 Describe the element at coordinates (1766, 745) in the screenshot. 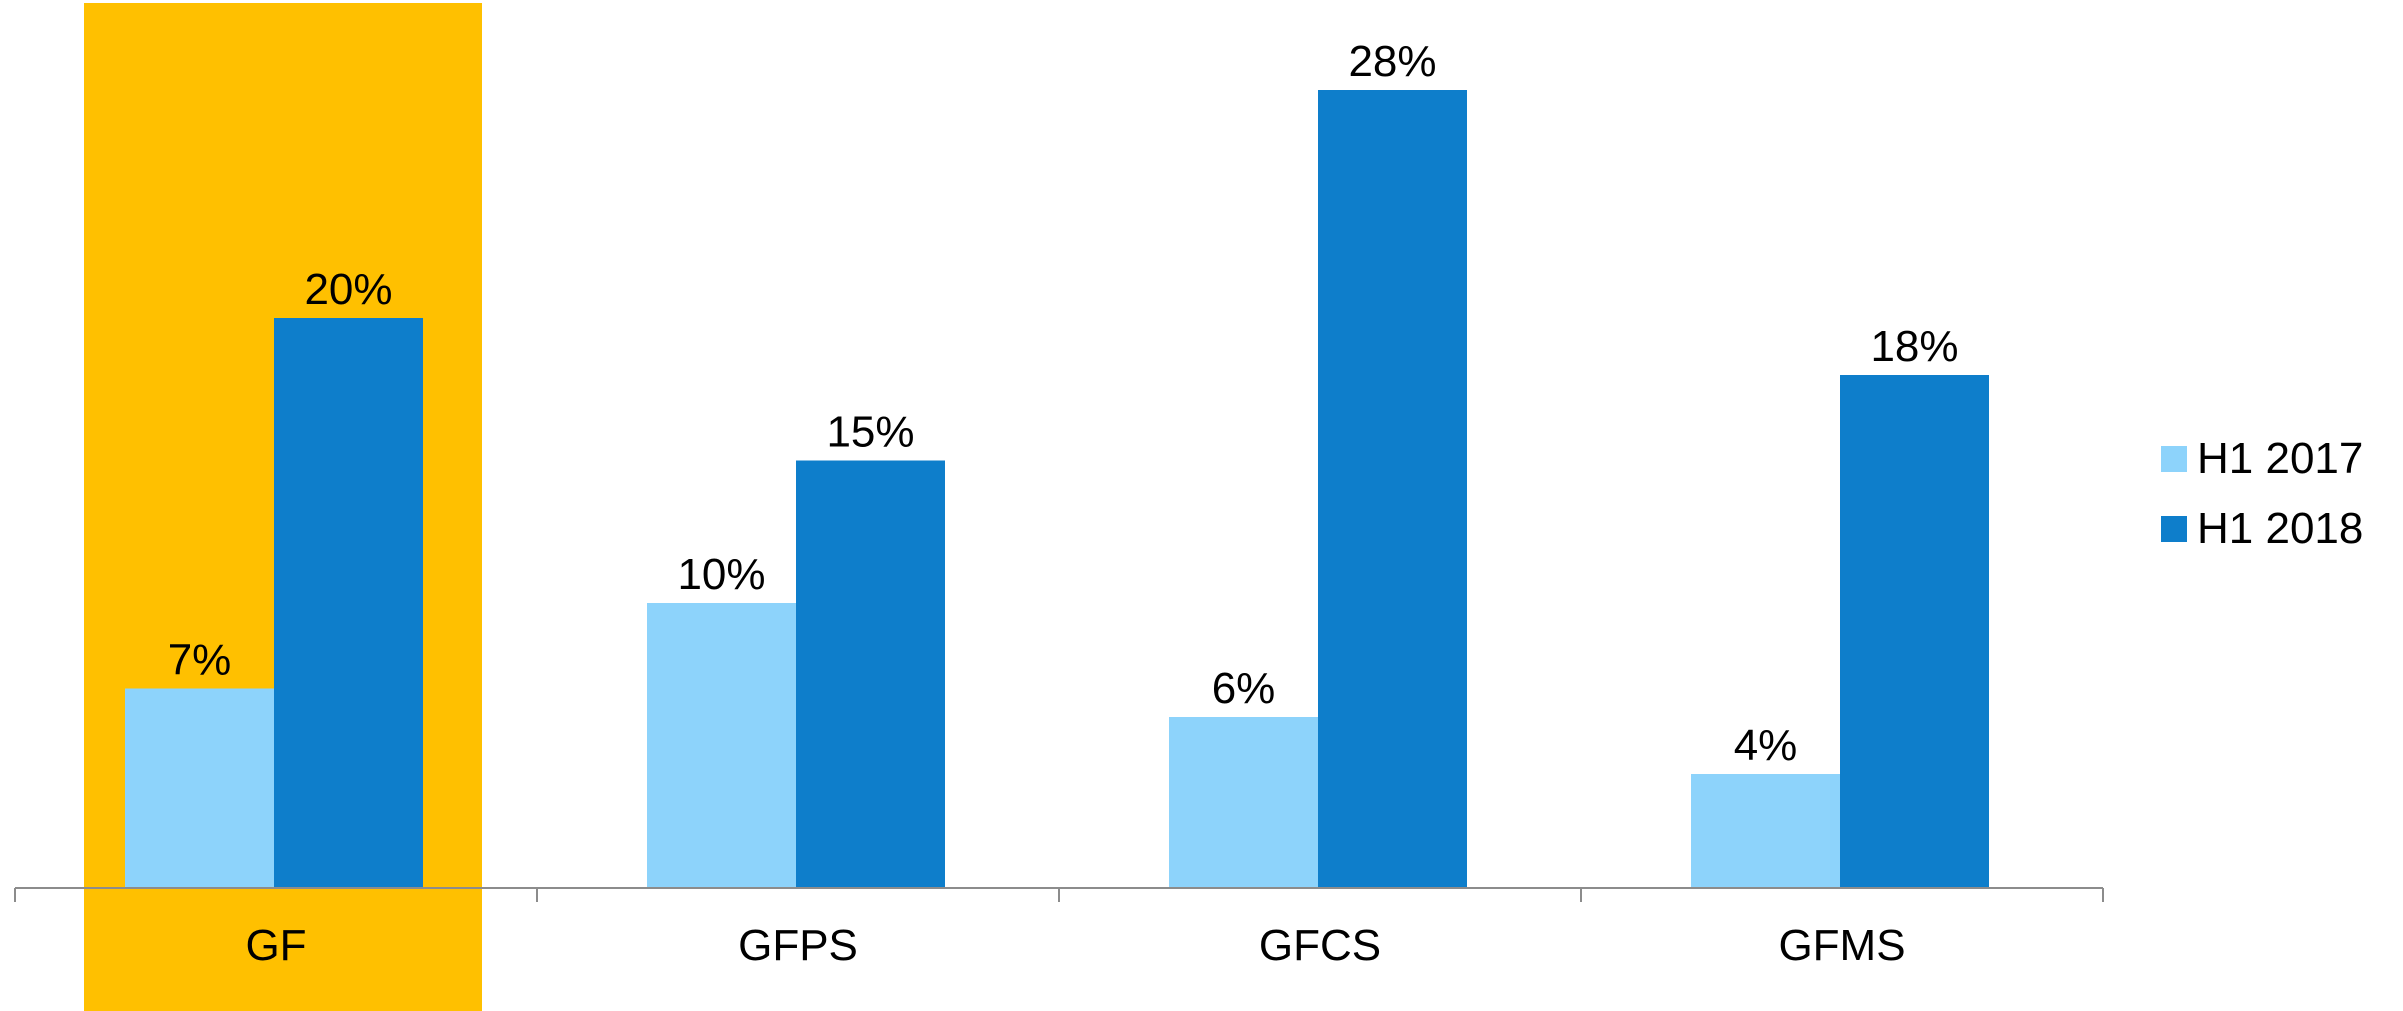

I see `data-label-gfms-series-1: 4%` at that location.